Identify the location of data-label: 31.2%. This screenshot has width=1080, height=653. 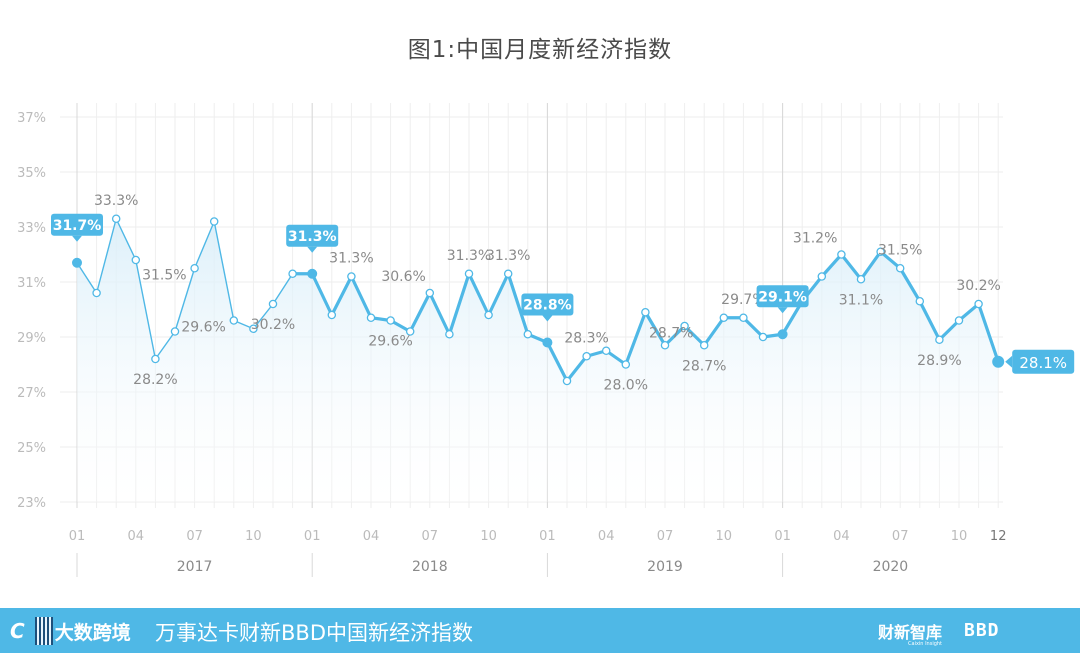
(815, 239).